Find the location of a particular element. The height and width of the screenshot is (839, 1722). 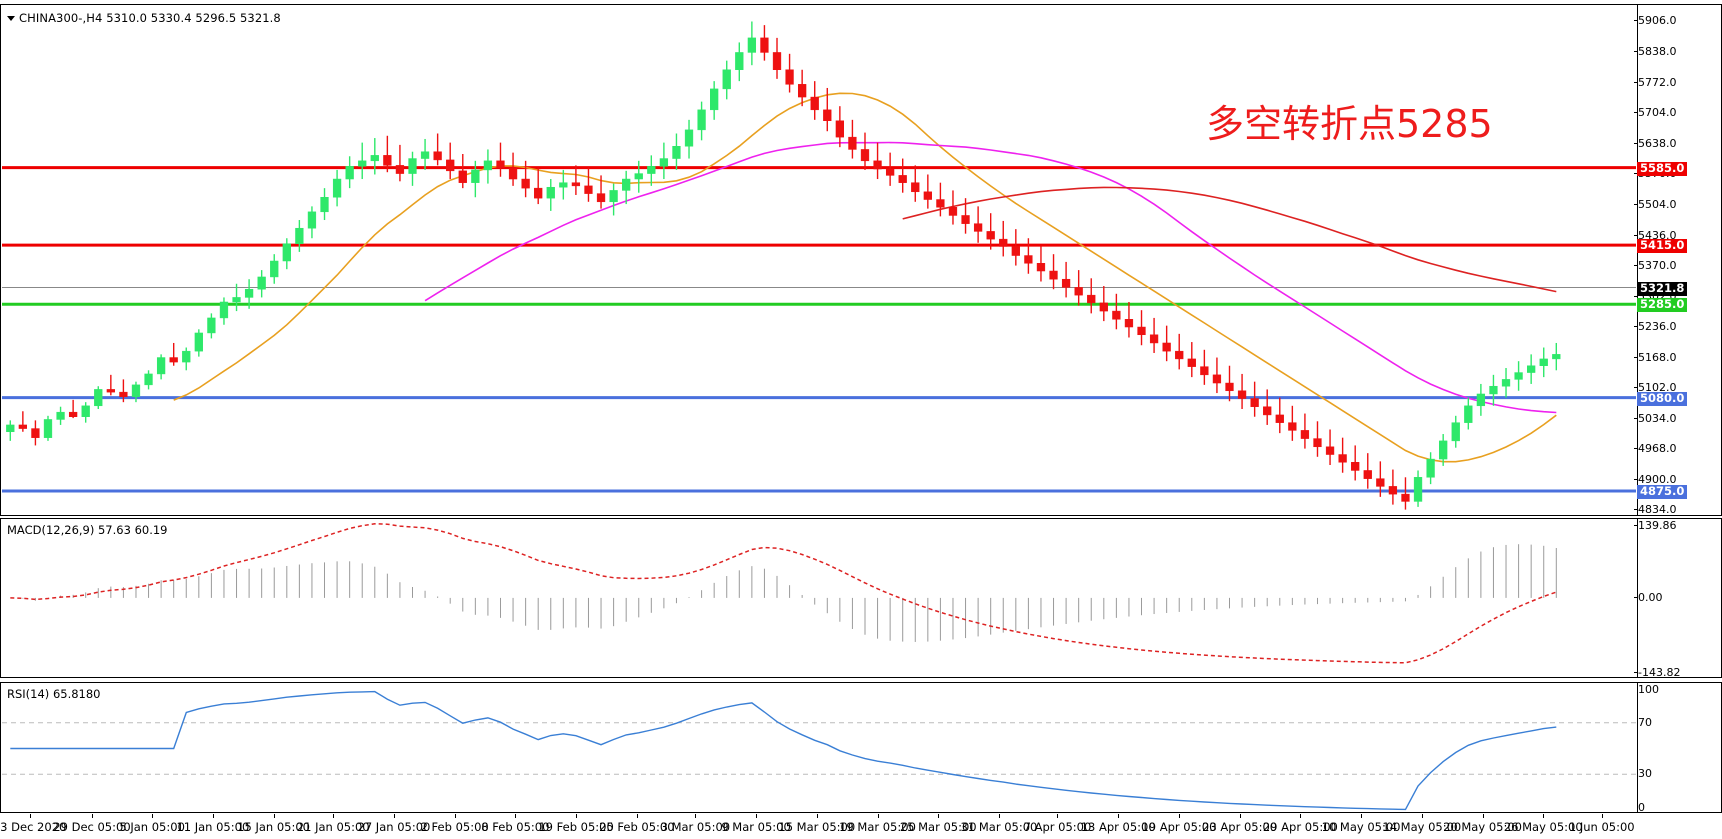

price-tick: 5704.0 is located at coordinates (1655, 113).